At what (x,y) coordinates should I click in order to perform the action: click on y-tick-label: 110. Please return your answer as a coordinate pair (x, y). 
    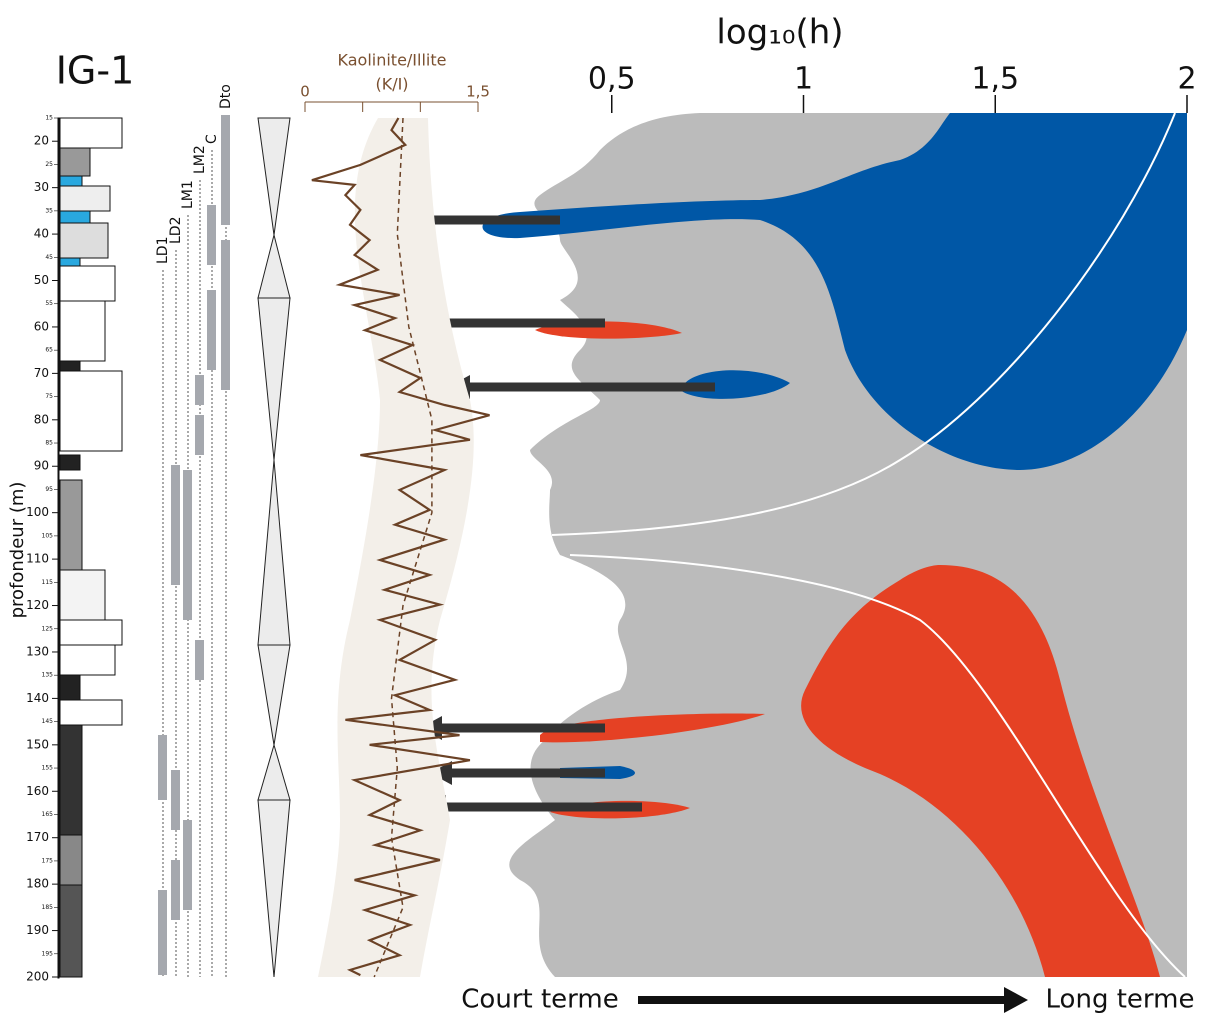
    Looking at the image, I should click on (37, 559).